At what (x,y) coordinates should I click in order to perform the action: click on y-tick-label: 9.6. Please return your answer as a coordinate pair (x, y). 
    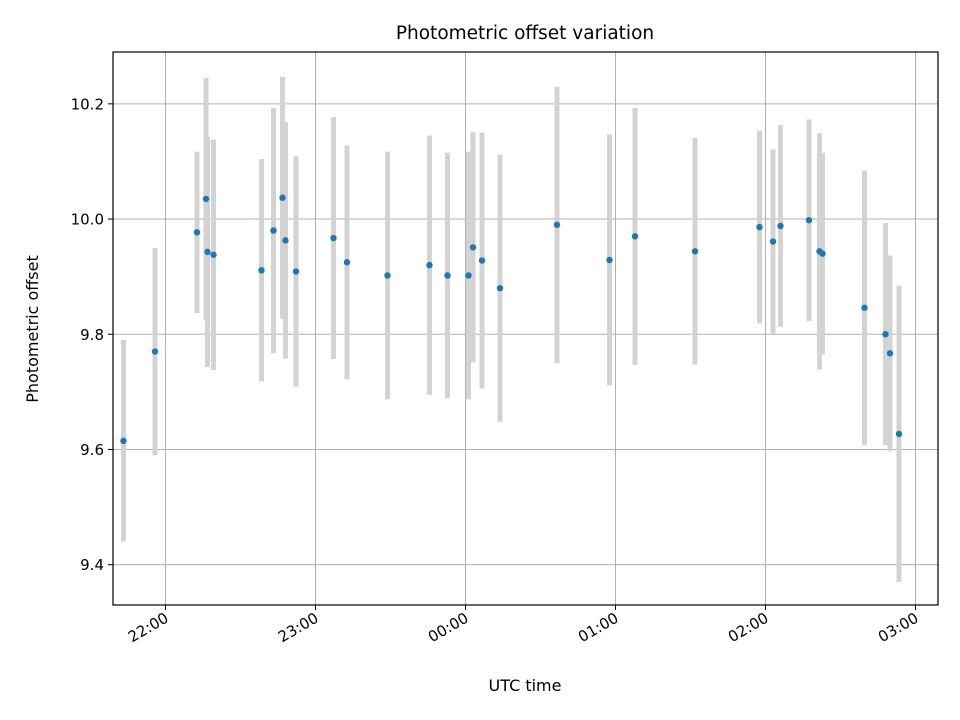
    Looking at the image, I should click on (92, 450).